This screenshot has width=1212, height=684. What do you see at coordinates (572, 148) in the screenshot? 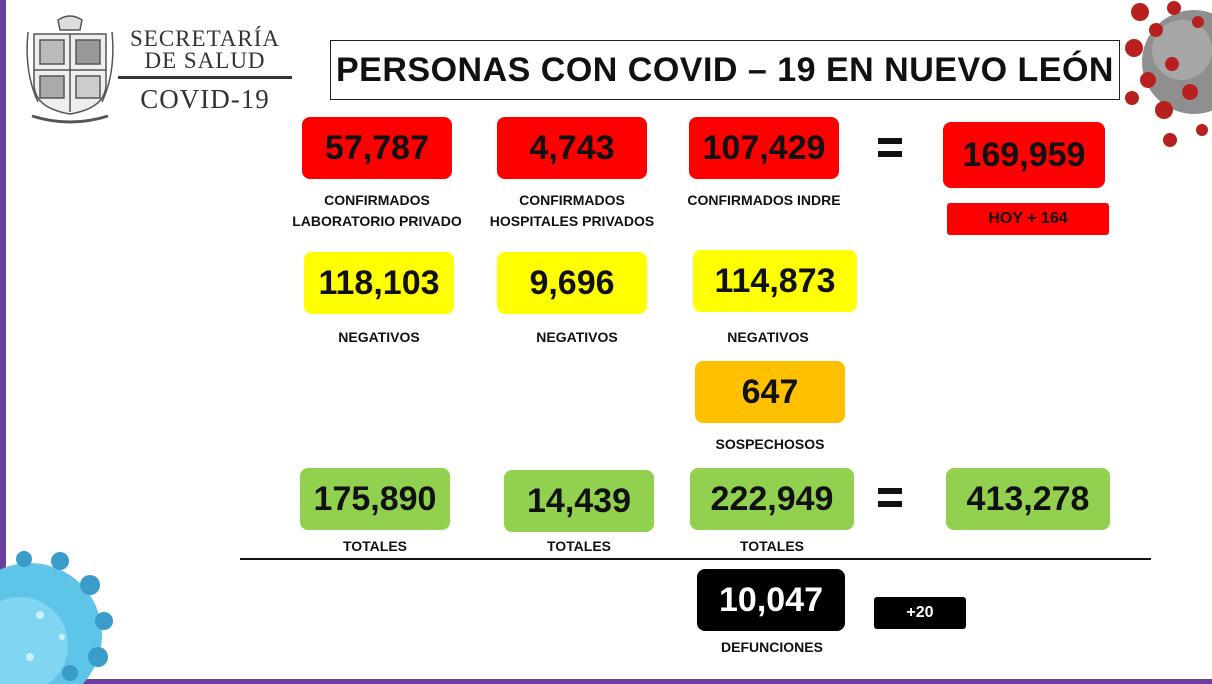
I see `confirmed-hospitales-privados-value: 4,743` at bounding box center [572, 148].